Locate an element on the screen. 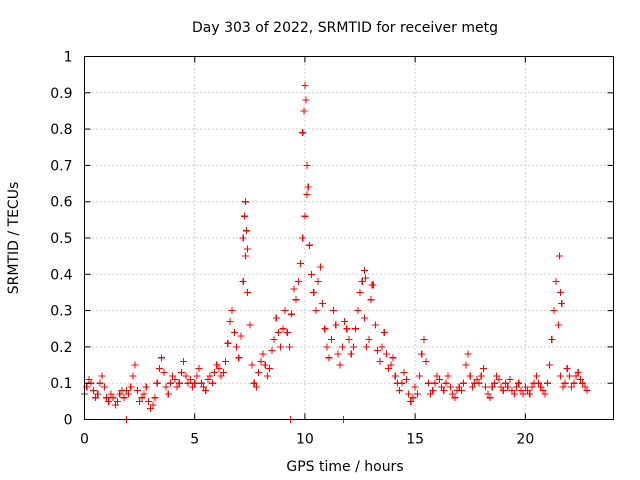  y-tick-label: 0.7 is located at coordinates (61, 166).